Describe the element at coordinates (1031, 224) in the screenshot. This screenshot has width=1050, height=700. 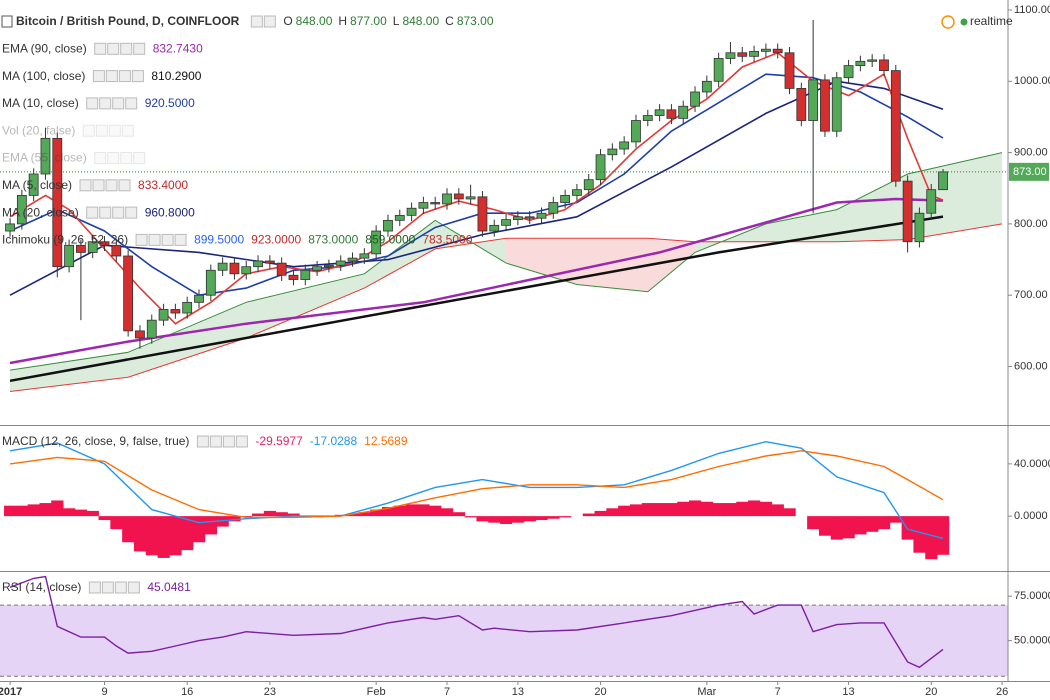
I see `y-tick-label: 800.00` at that location.